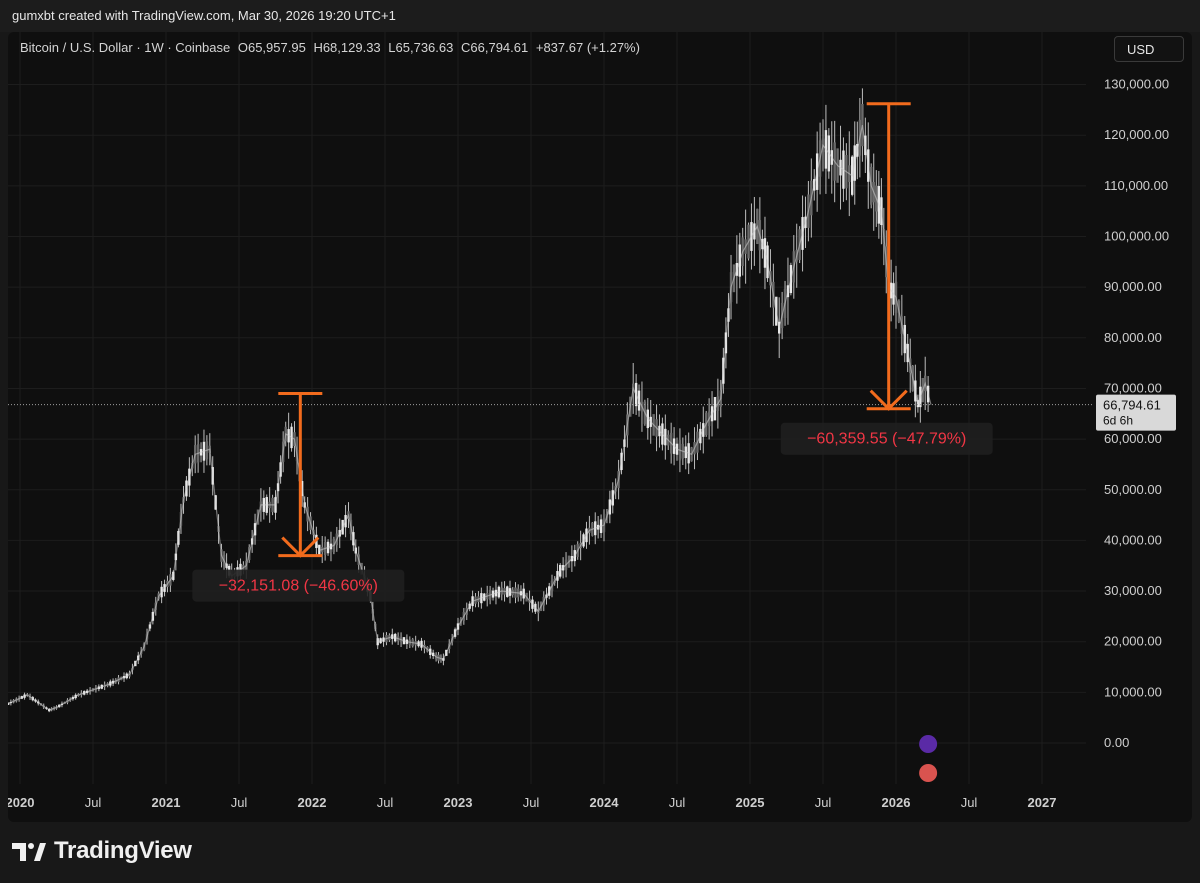  I want to click on y-tick-label: 20,000.00, so click(1133, 641).